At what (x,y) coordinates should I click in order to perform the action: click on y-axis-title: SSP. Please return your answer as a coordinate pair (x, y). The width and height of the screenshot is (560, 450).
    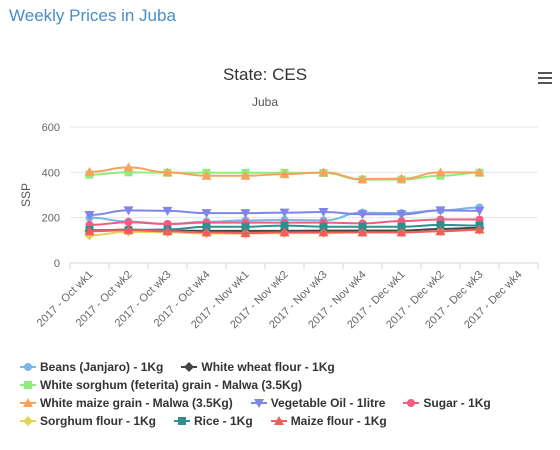
    Looking at the image, I should click on (26, 195).